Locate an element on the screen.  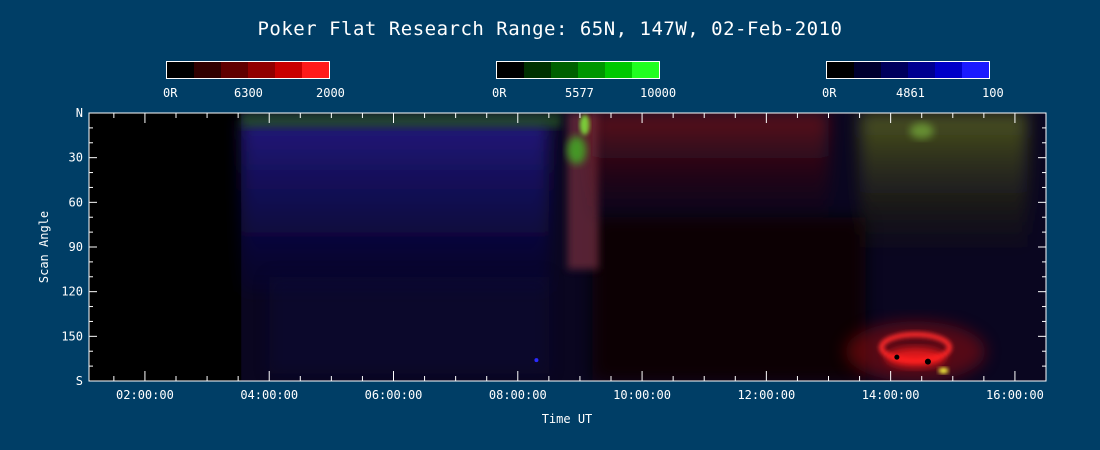
green-top-band is located at coordinates (401, 120).